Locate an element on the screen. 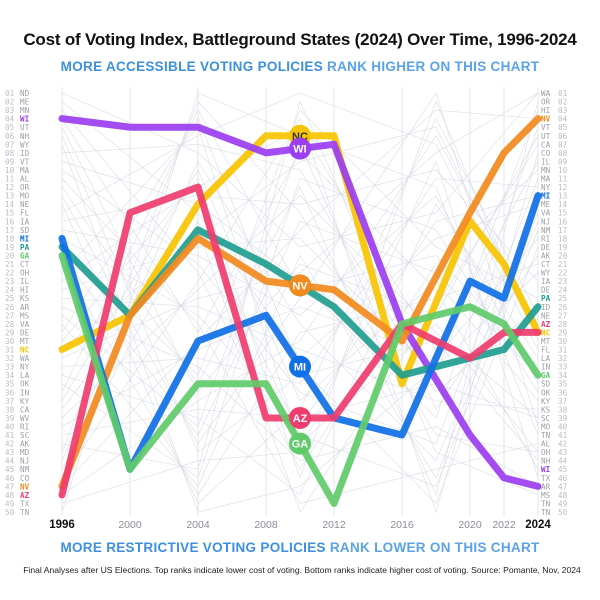 The height and width of the screenshot is (600, 600). left-state-label: ND is located at coordinates (25, 93).